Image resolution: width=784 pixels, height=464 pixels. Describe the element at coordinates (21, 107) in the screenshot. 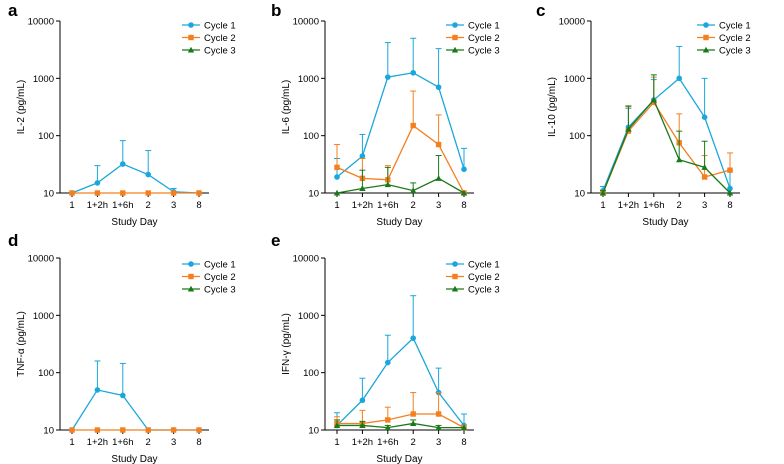

I see `y-axis-title: IL-2 (pg/mL)` at that location.